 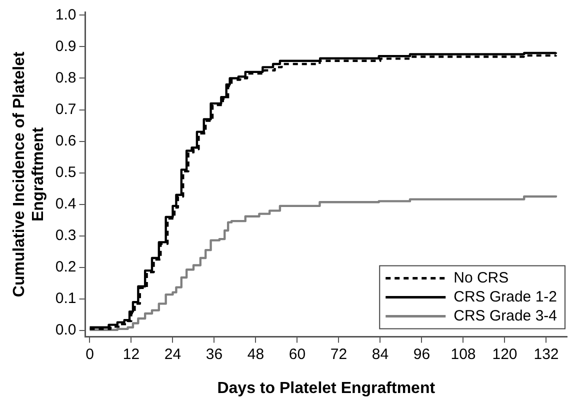 I want to click on x-tick-label: 96, so click(x=421, y=354).